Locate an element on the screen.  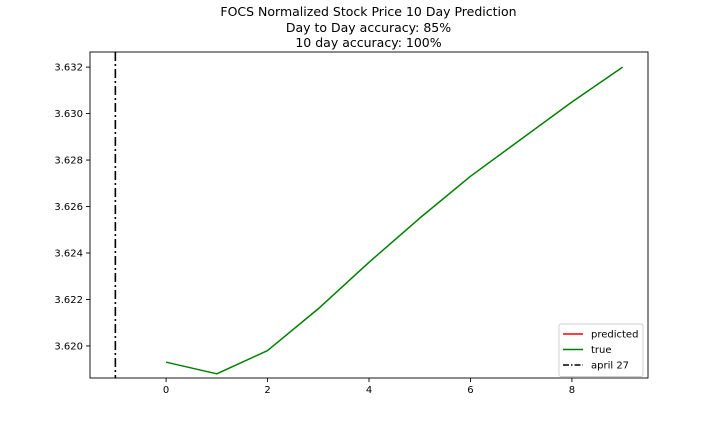
legend-box is located at coordinates (601, 350).